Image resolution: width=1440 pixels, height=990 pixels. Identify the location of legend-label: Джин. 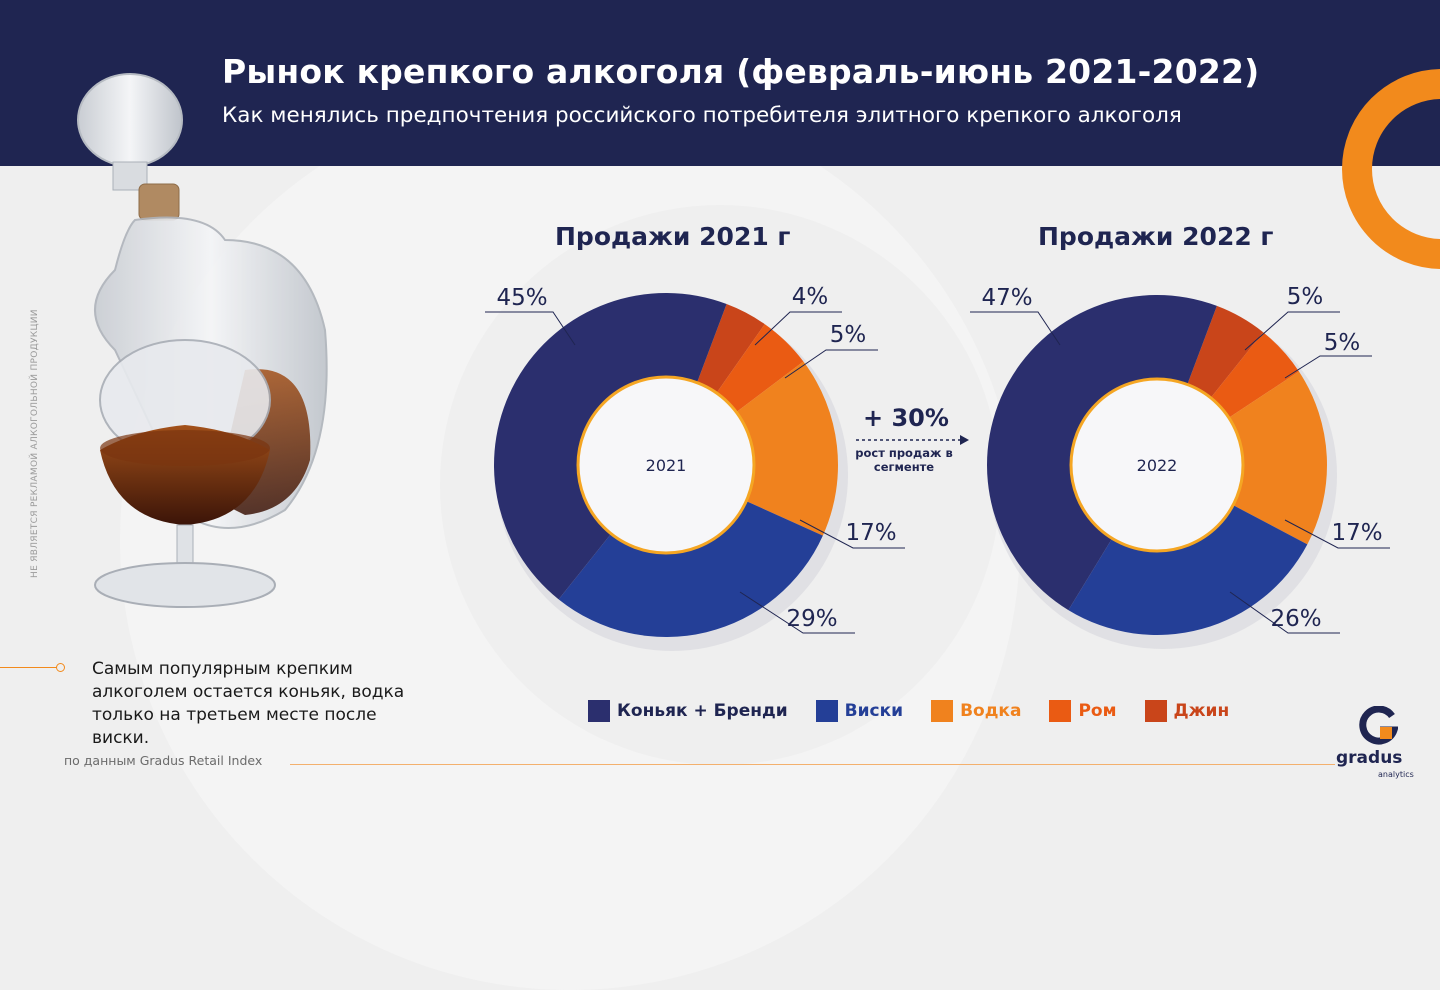
(1201, 711).